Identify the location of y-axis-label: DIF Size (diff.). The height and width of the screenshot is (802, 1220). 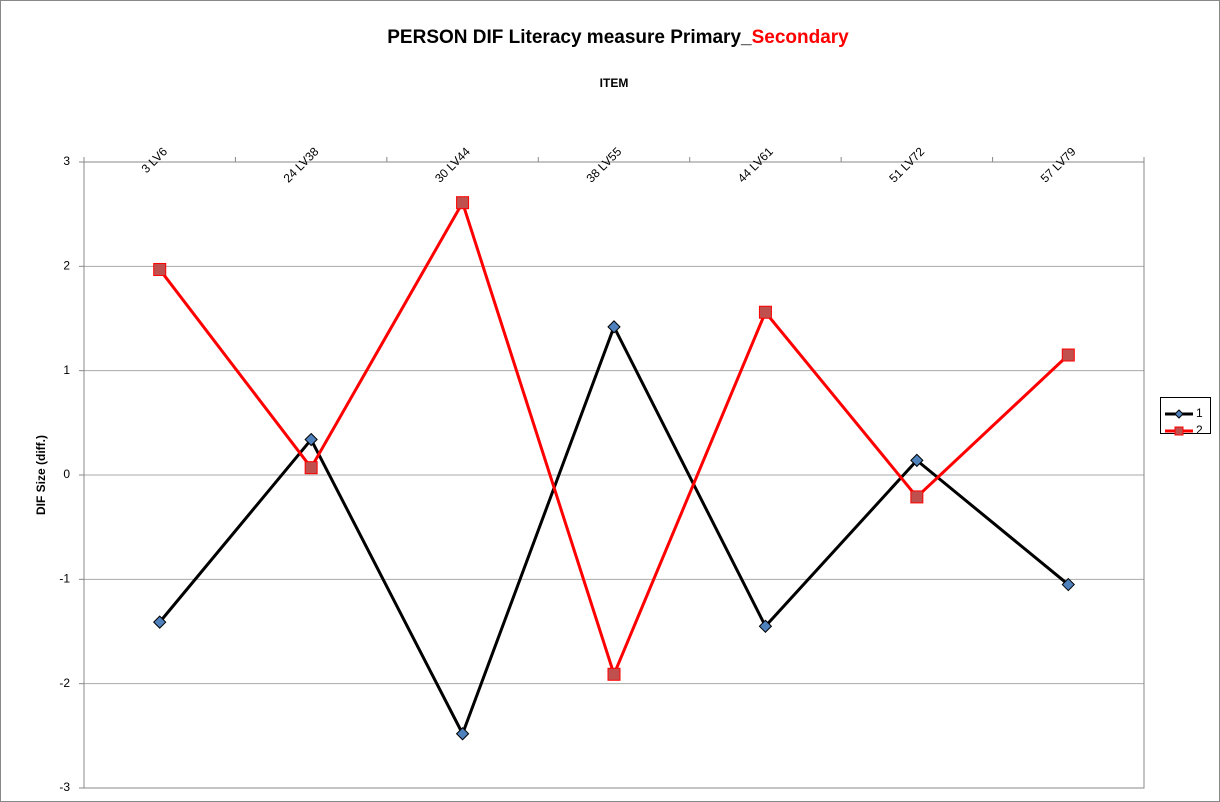
(41, 475).